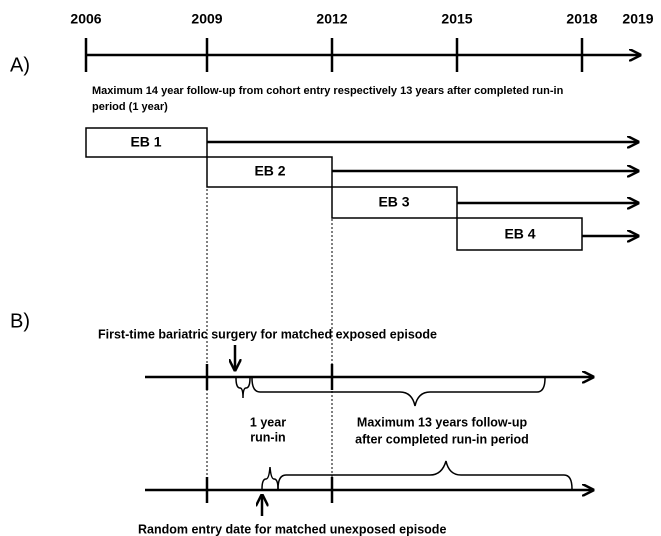 This screenshot has width=661, height=536. I want to click on year: 2018, so click(581, 19).